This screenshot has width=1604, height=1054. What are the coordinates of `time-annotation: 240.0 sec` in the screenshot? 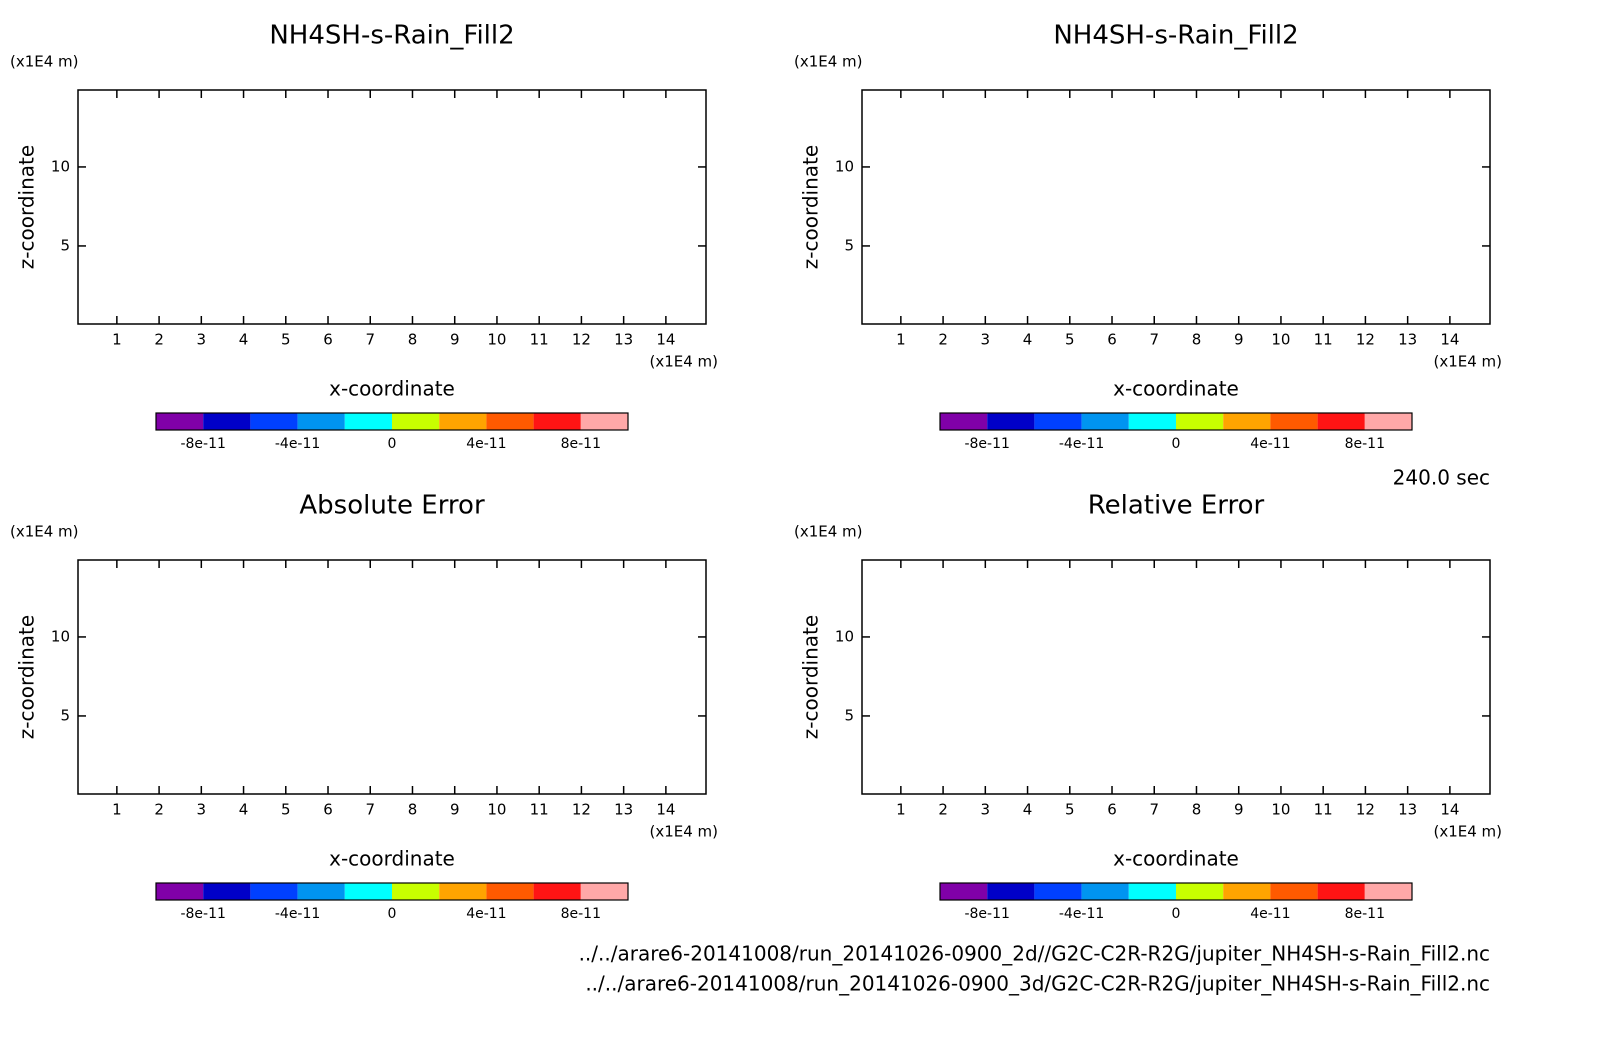 It's located at (1441, 478).